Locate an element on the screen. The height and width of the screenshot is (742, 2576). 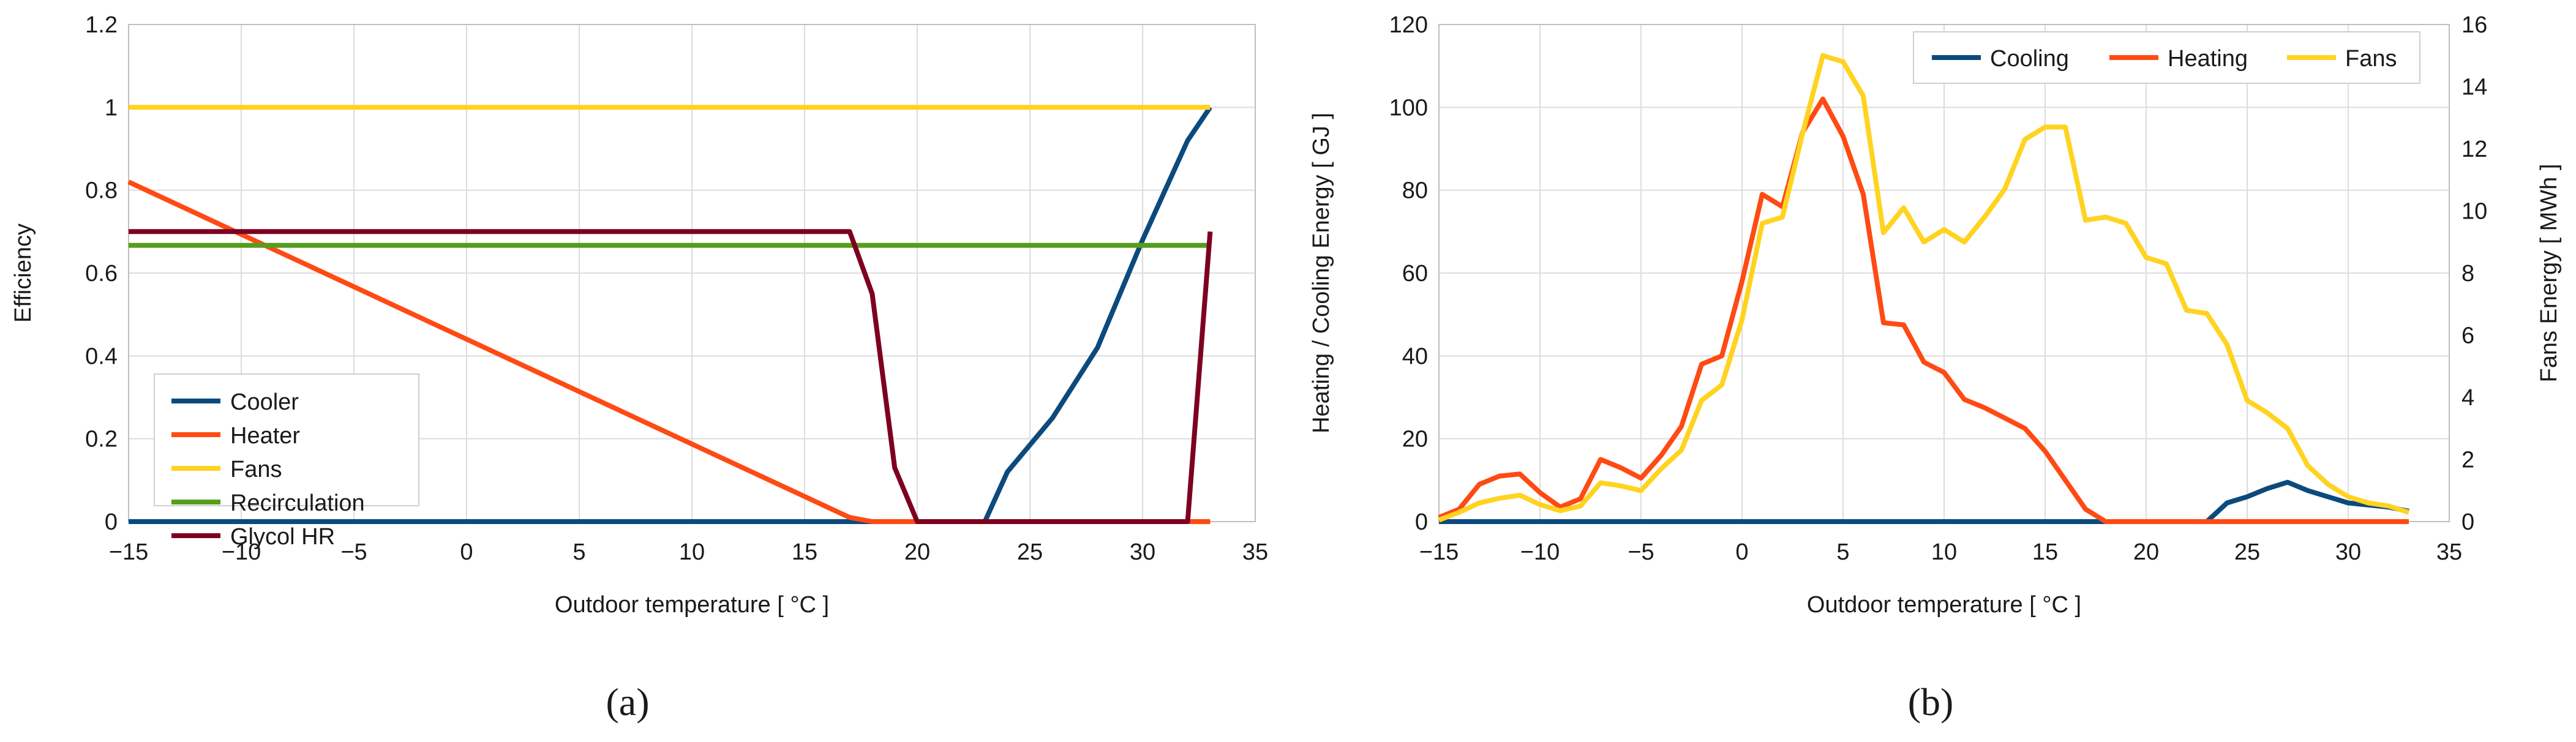
y-tick-label: 0.2 is located at coordinates (101, 440).